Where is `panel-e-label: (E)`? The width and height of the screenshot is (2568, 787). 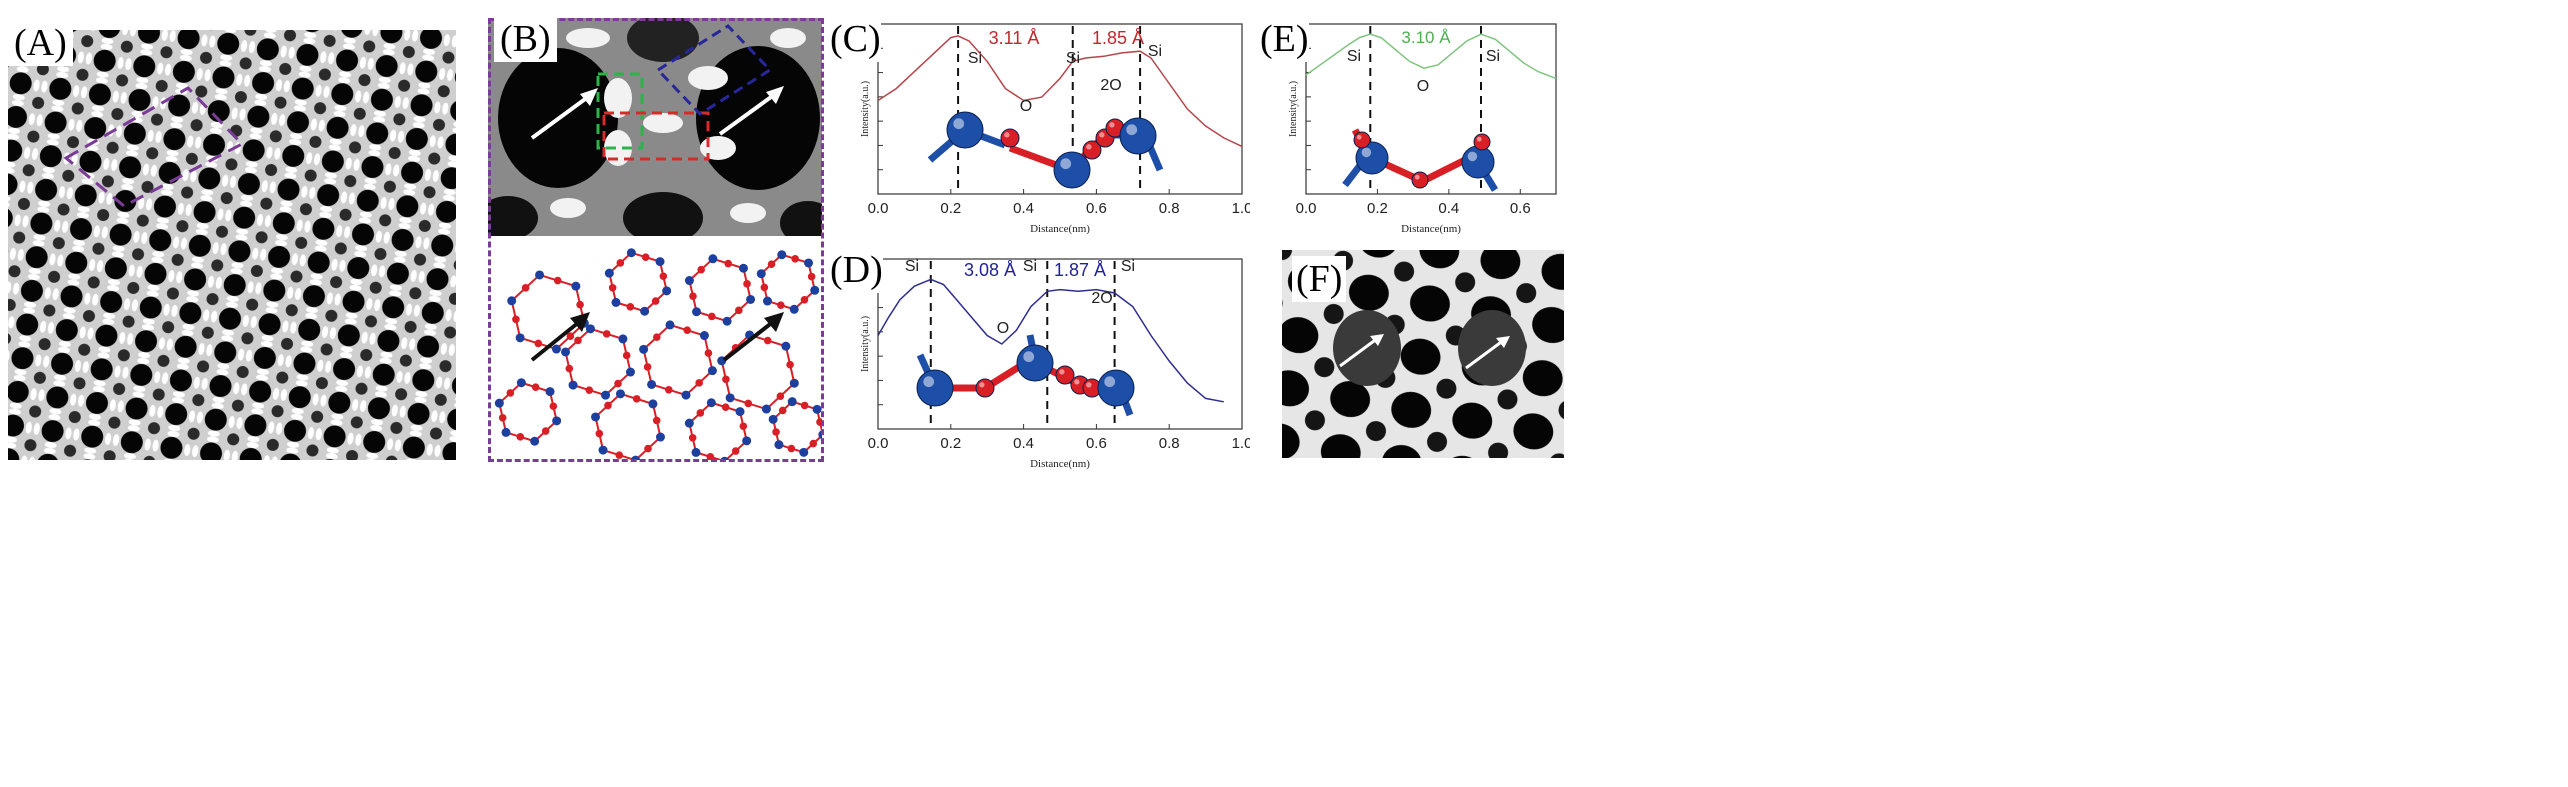 panel-e-label: (E) is located at coordinates (1284, 39).